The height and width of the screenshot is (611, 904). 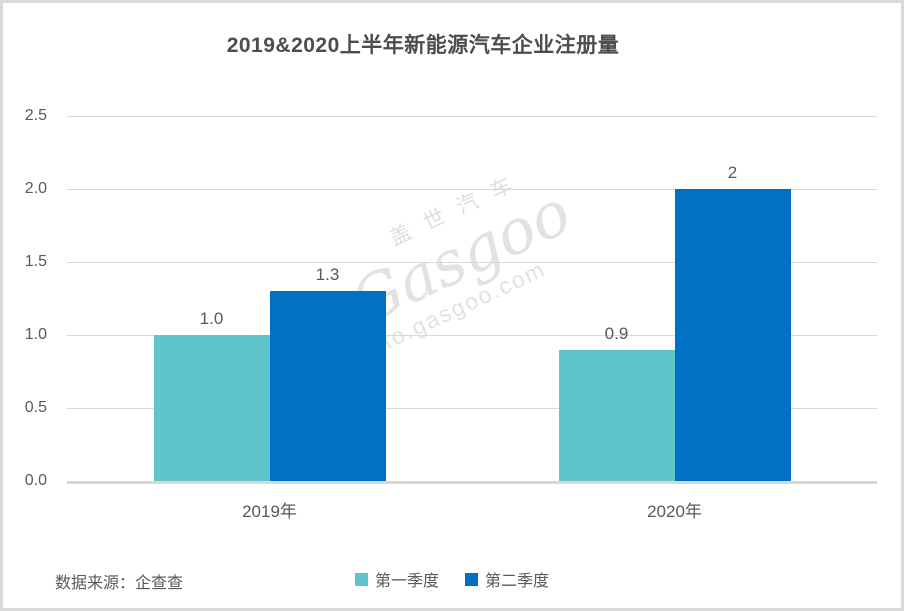 I want to click on chart-title: 2019&2020上半年新能源汽车企业注册量, so click(x=423, y=45).